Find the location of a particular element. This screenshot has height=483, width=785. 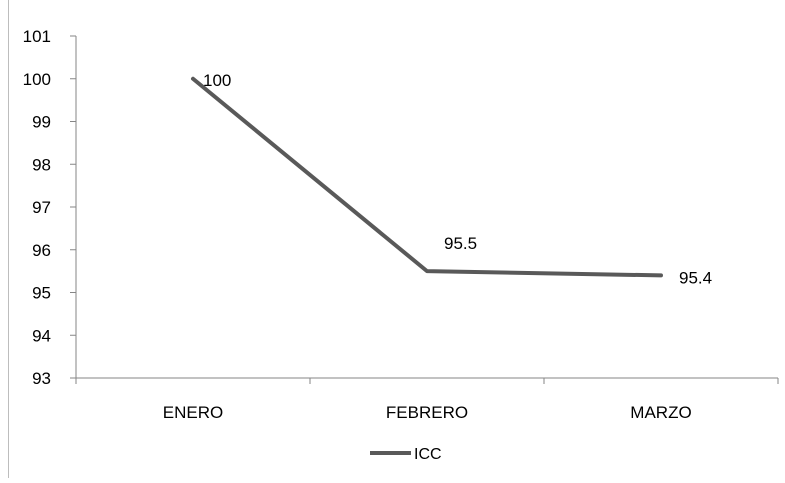

x-category-label: ENERO is located at coordinates (193, 412).